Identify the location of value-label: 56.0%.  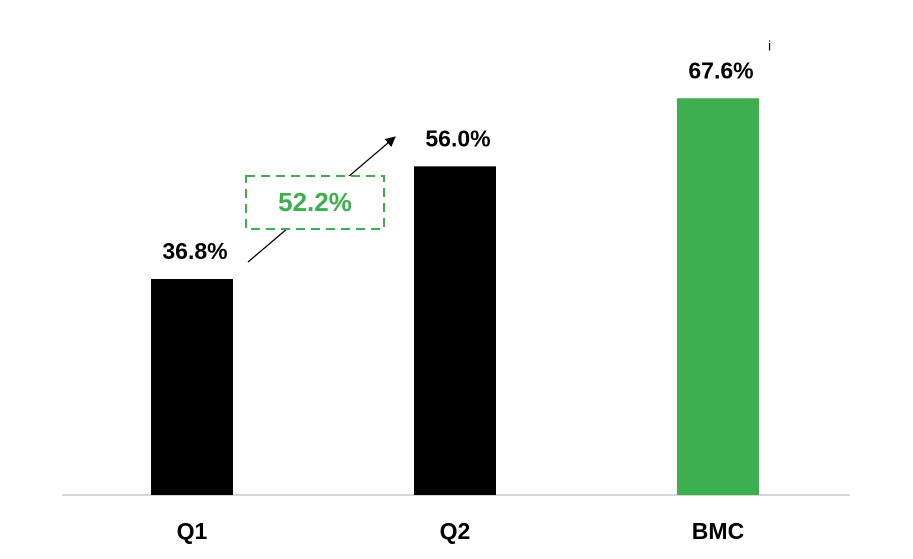
(457, 138).